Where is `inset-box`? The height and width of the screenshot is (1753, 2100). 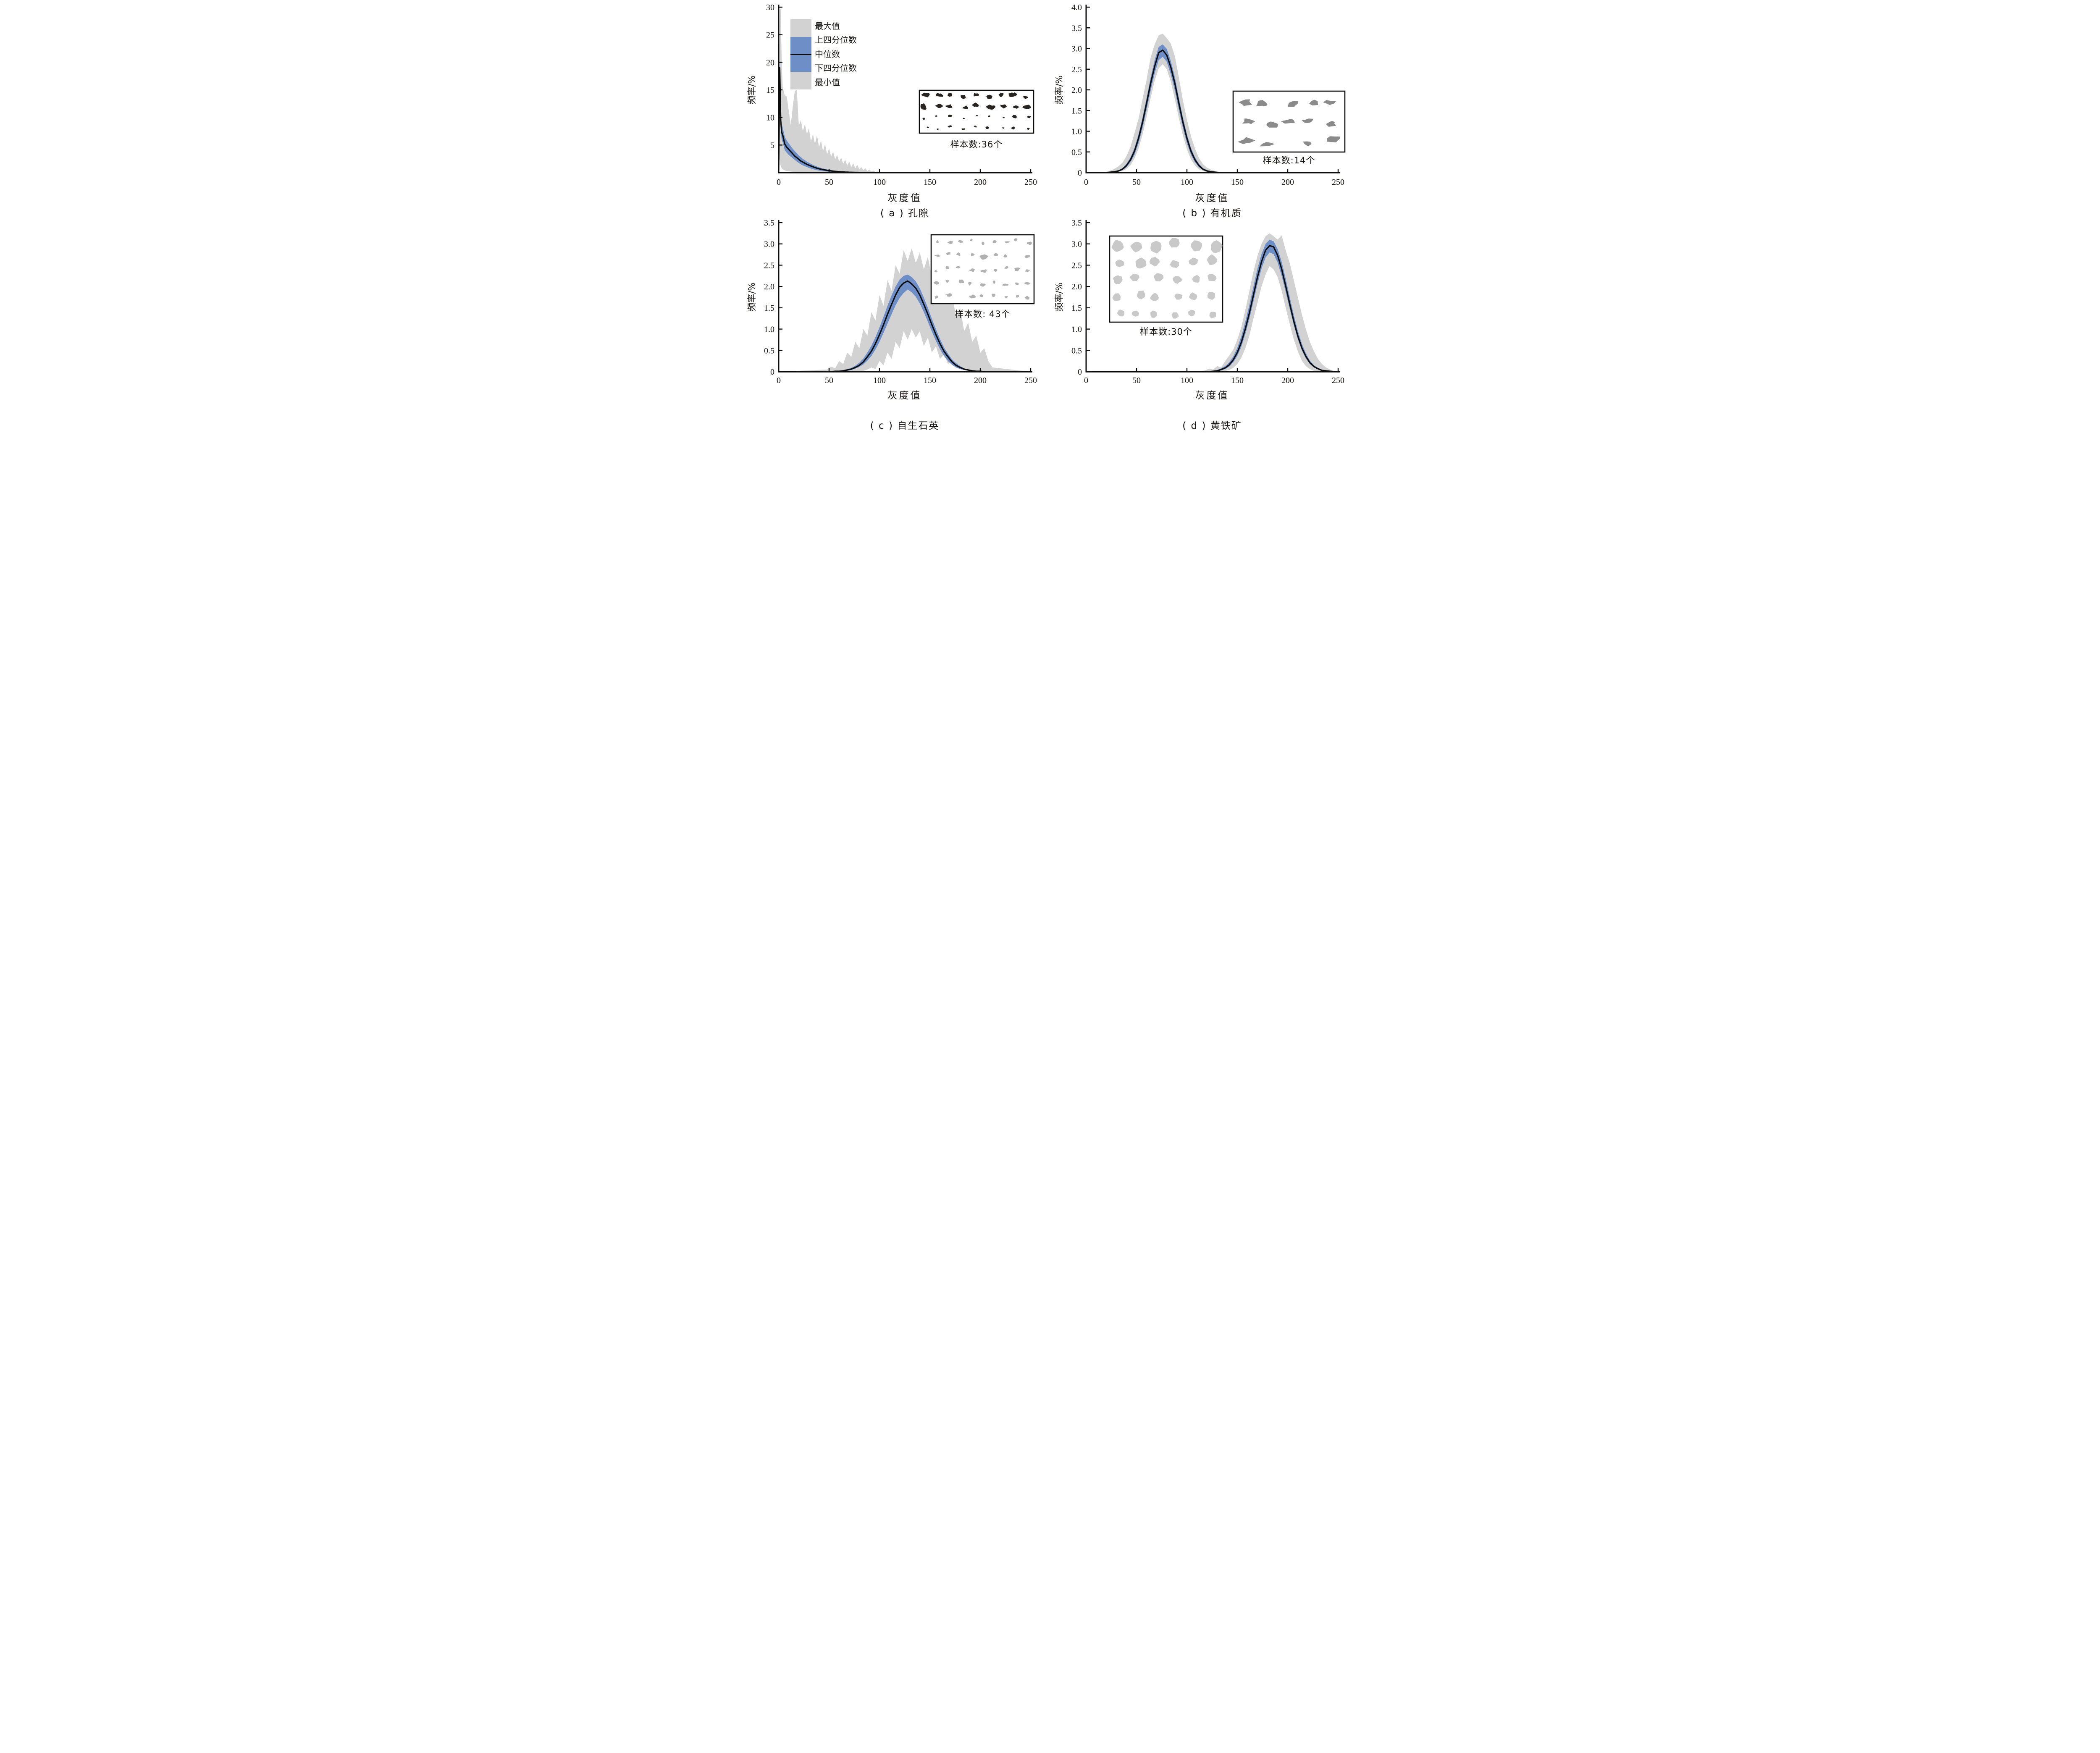
inset-box is located at coordinates (976, 112).